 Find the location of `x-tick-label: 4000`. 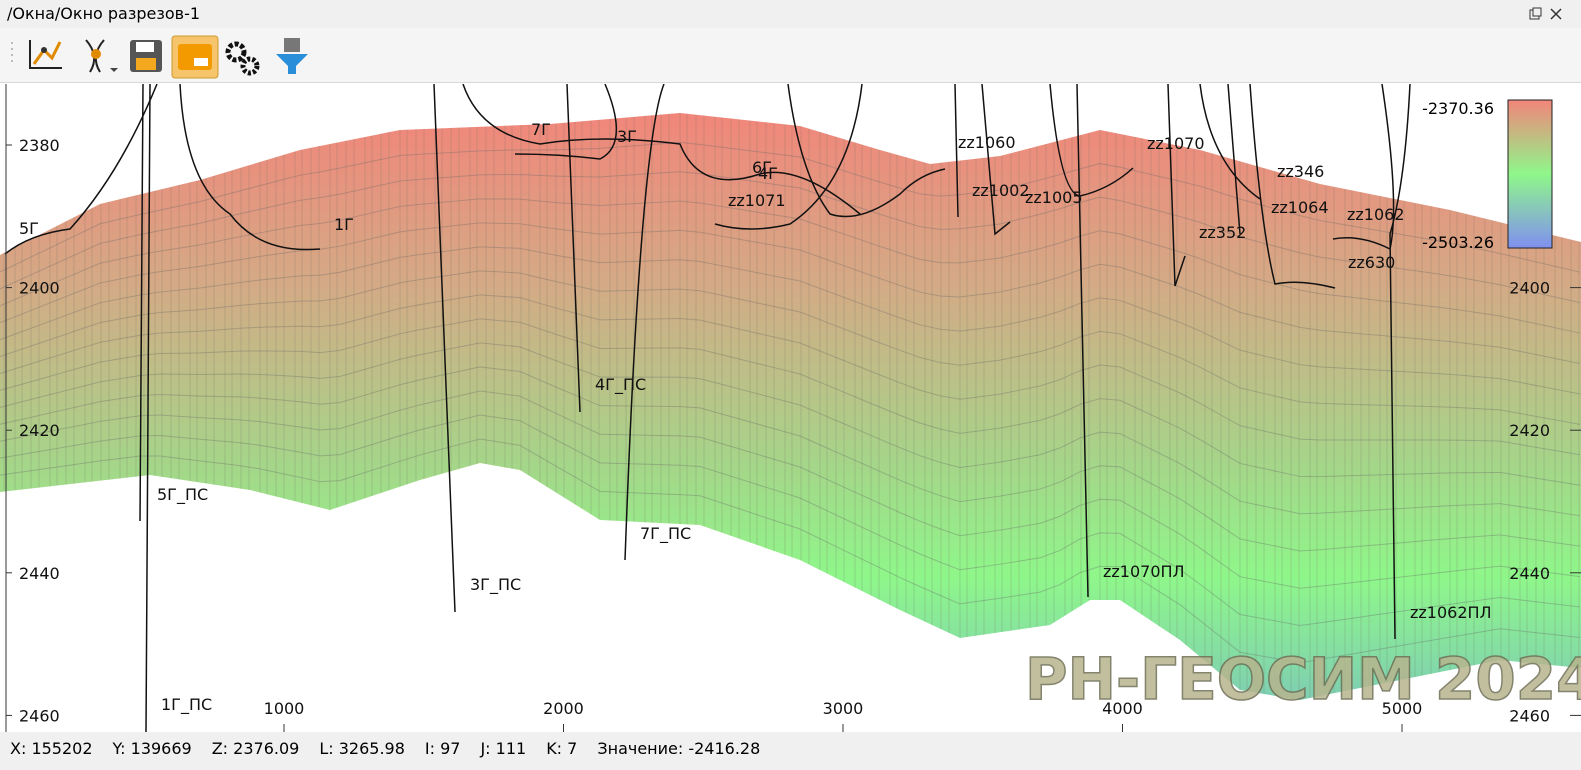

x-tick-label: 4000 is located at coordinates (1122, 708).